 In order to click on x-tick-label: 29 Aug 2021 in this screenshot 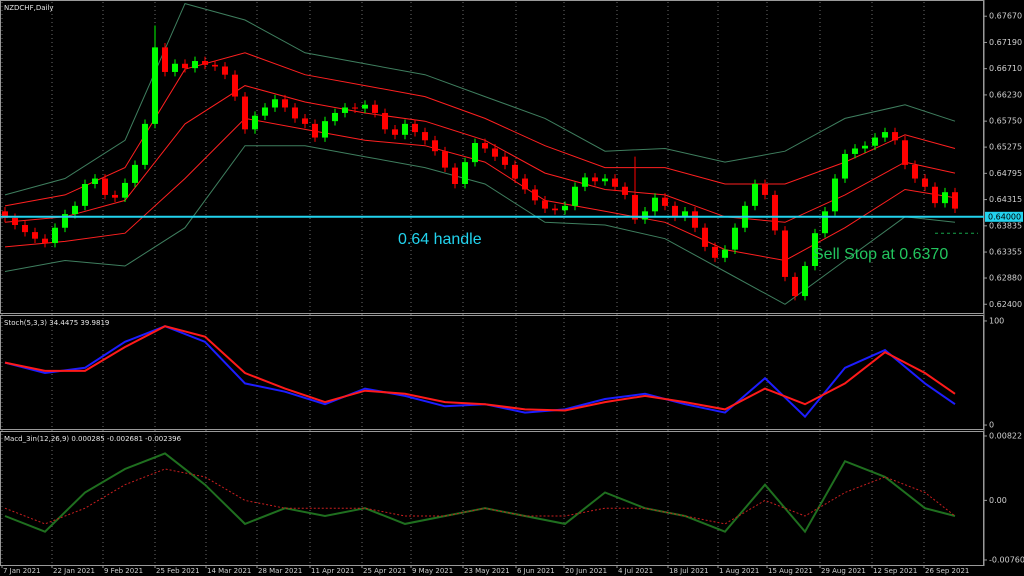, I will do `click(843, 571)`.